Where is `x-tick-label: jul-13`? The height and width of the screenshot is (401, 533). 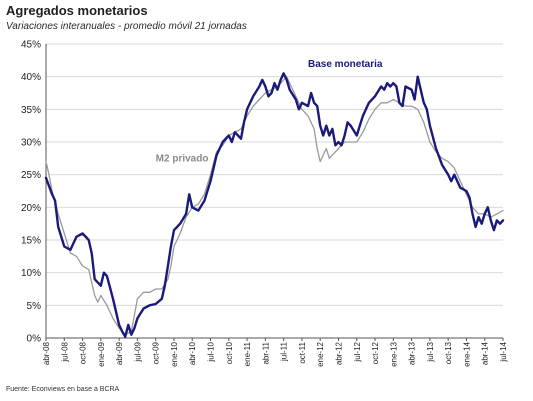
x-tick-label: jul-13 is located at coordinates (430, 351).